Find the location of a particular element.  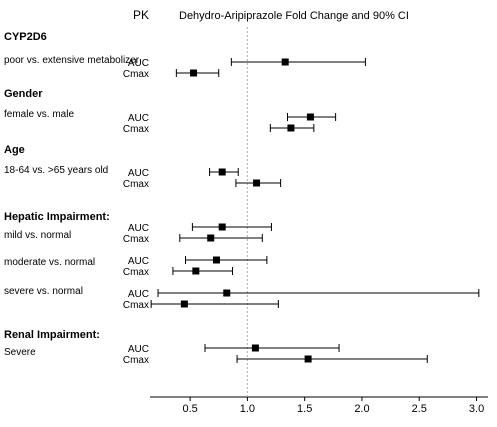

group-heading: Age is located at coordinates (14, 150).